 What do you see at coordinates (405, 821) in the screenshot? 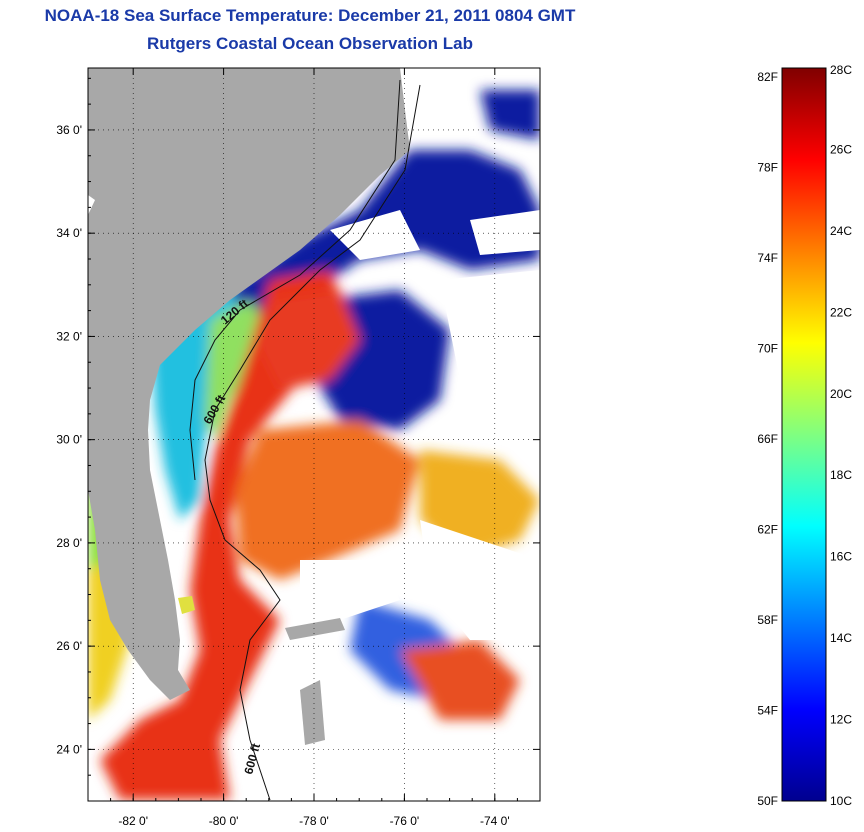
I see `lon-tick-label: -76 0'` at bounding box center [405, 821].